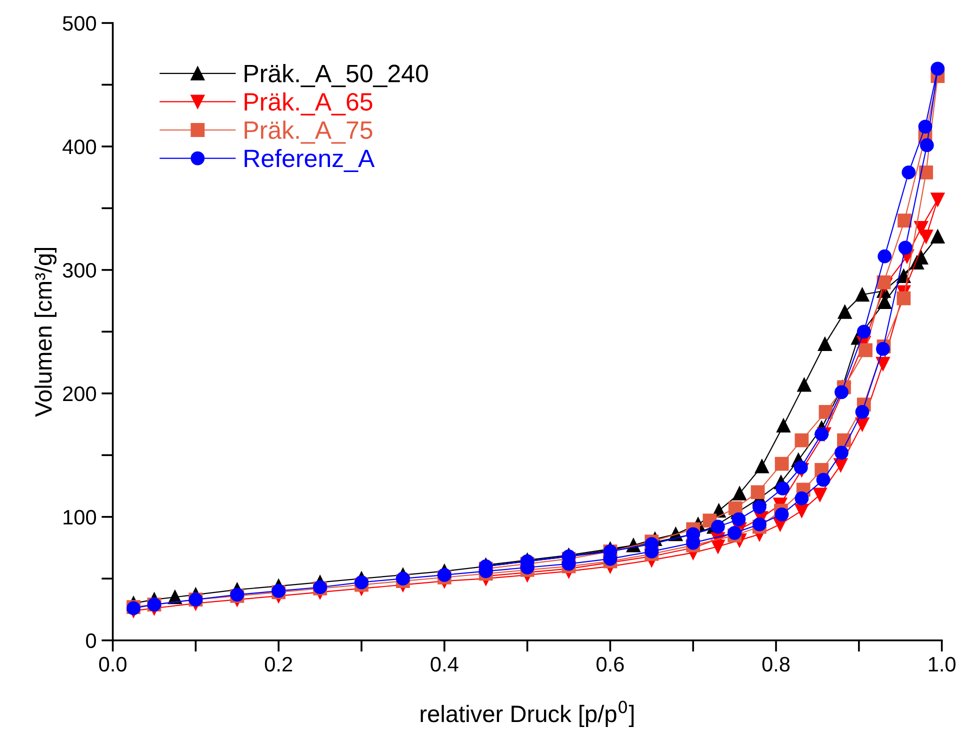 This screenshot has height=742, width=964. I want to click on x-tick-label: 0.4, so click(444, 664).